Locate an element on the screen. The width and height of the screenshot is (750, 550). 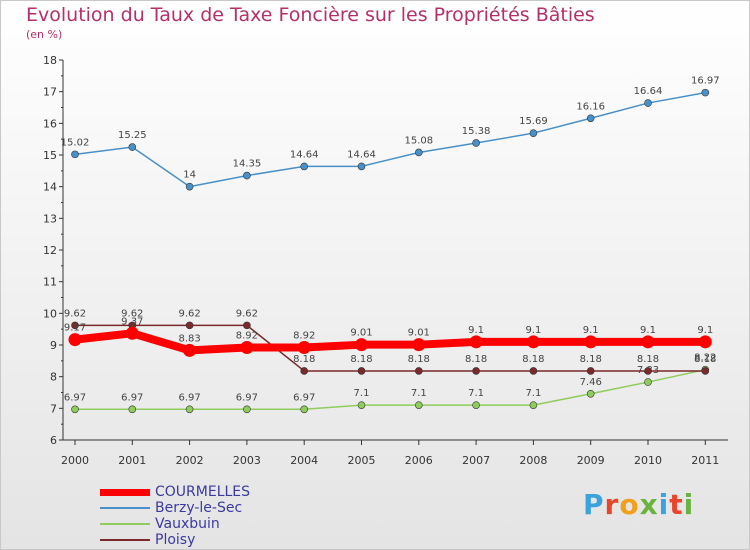
data-label: 8.22 is located at coordinates (705, 358).